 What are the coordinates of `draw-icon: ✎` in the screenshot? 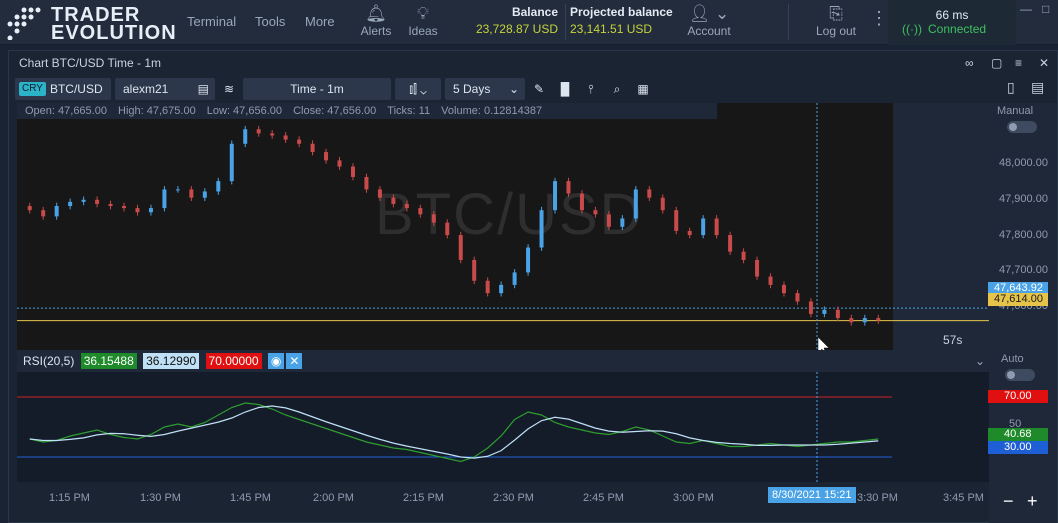 It's located at (539, 89).